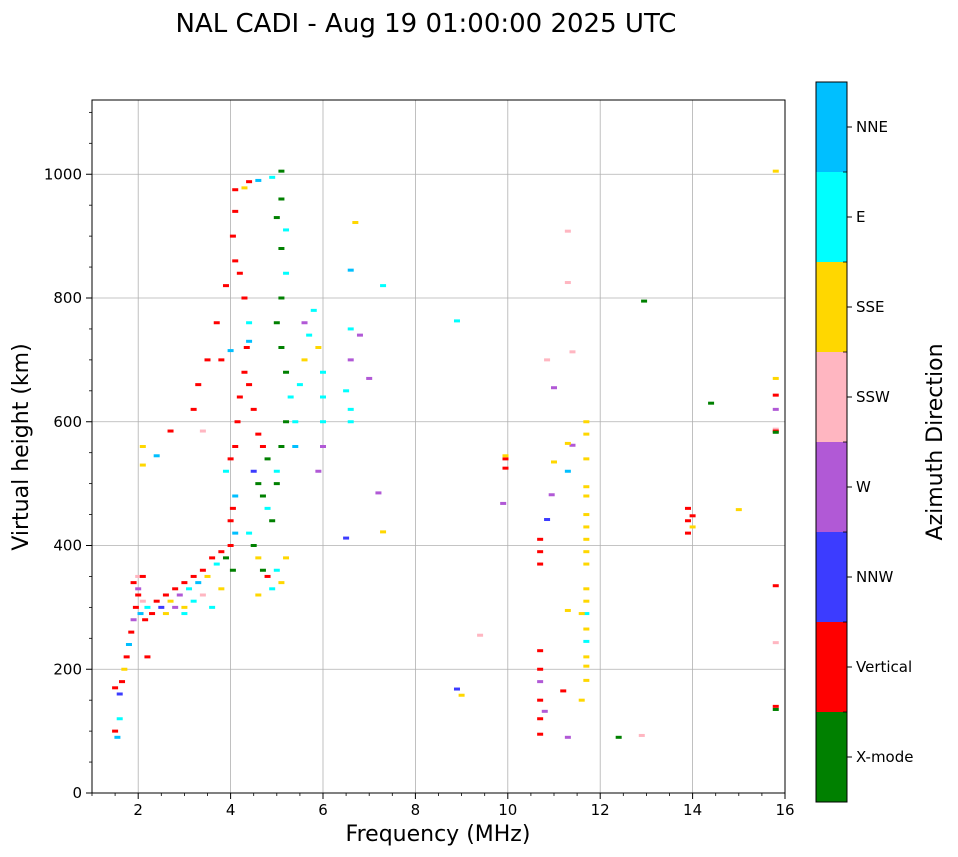 The image size is (958, 857). What do you see at coordinates (600, 810) in the screenshot?
I see `x-tick-label: 12` at bounding box center [600, 810].